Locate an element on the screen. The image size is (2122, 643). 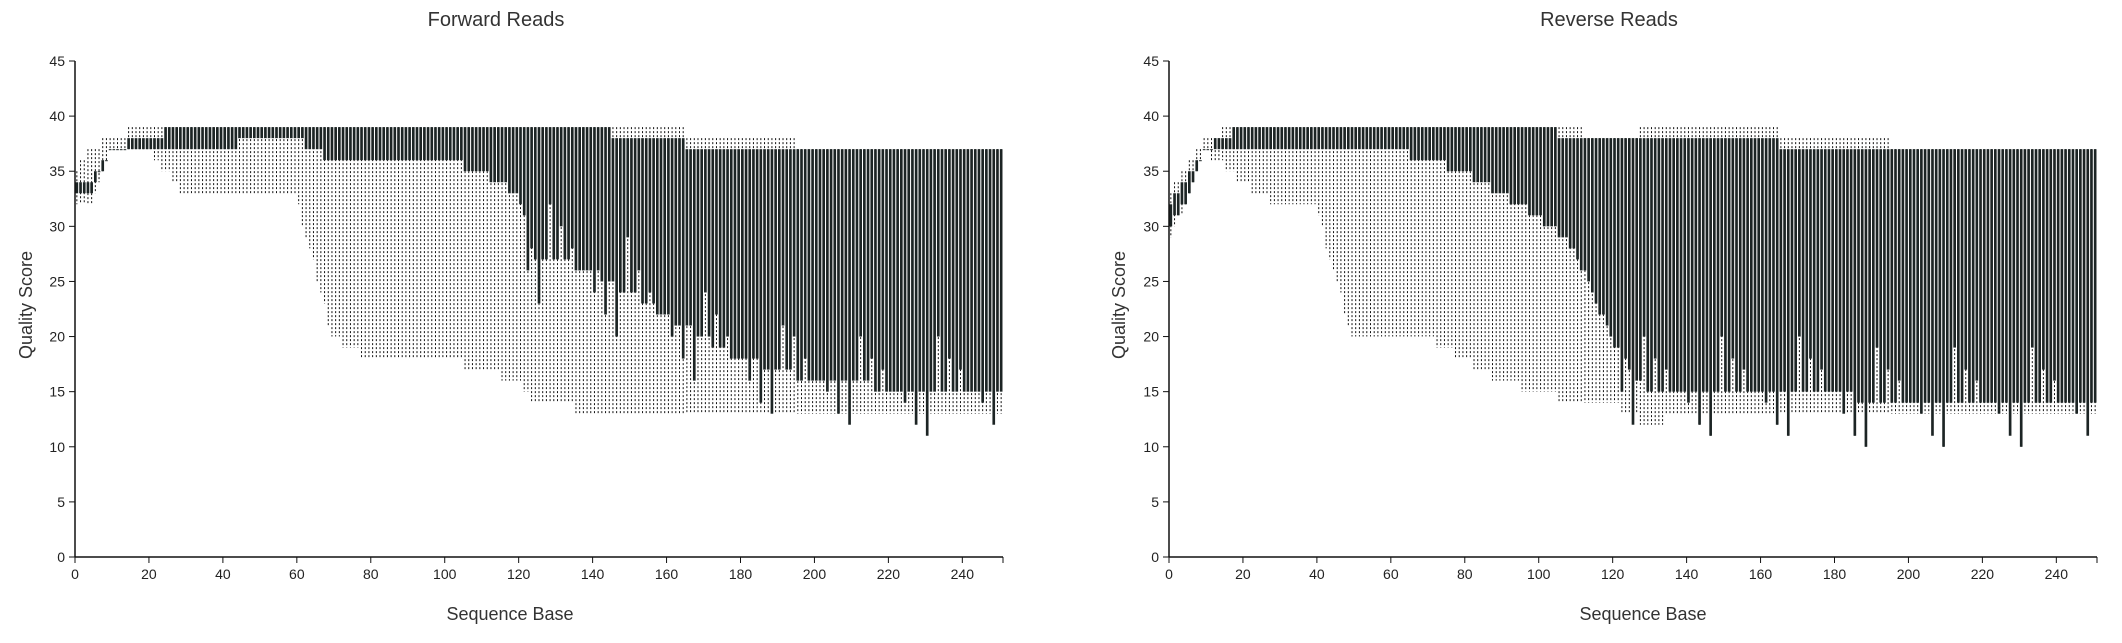
y-tick-label: 20 is located at coordinates (1151, 337).